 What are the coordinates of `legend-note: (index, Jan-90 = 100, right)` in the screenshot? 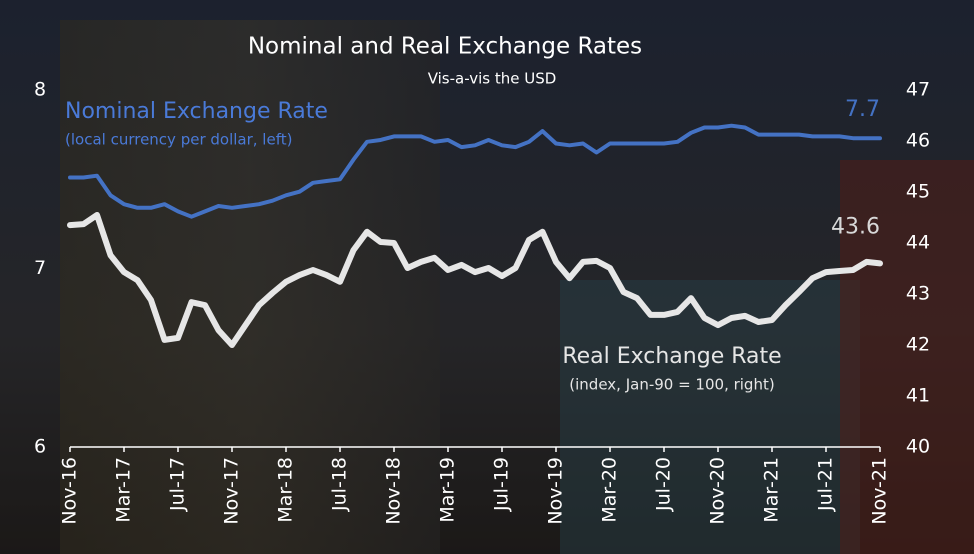 It's located at (671, 385).